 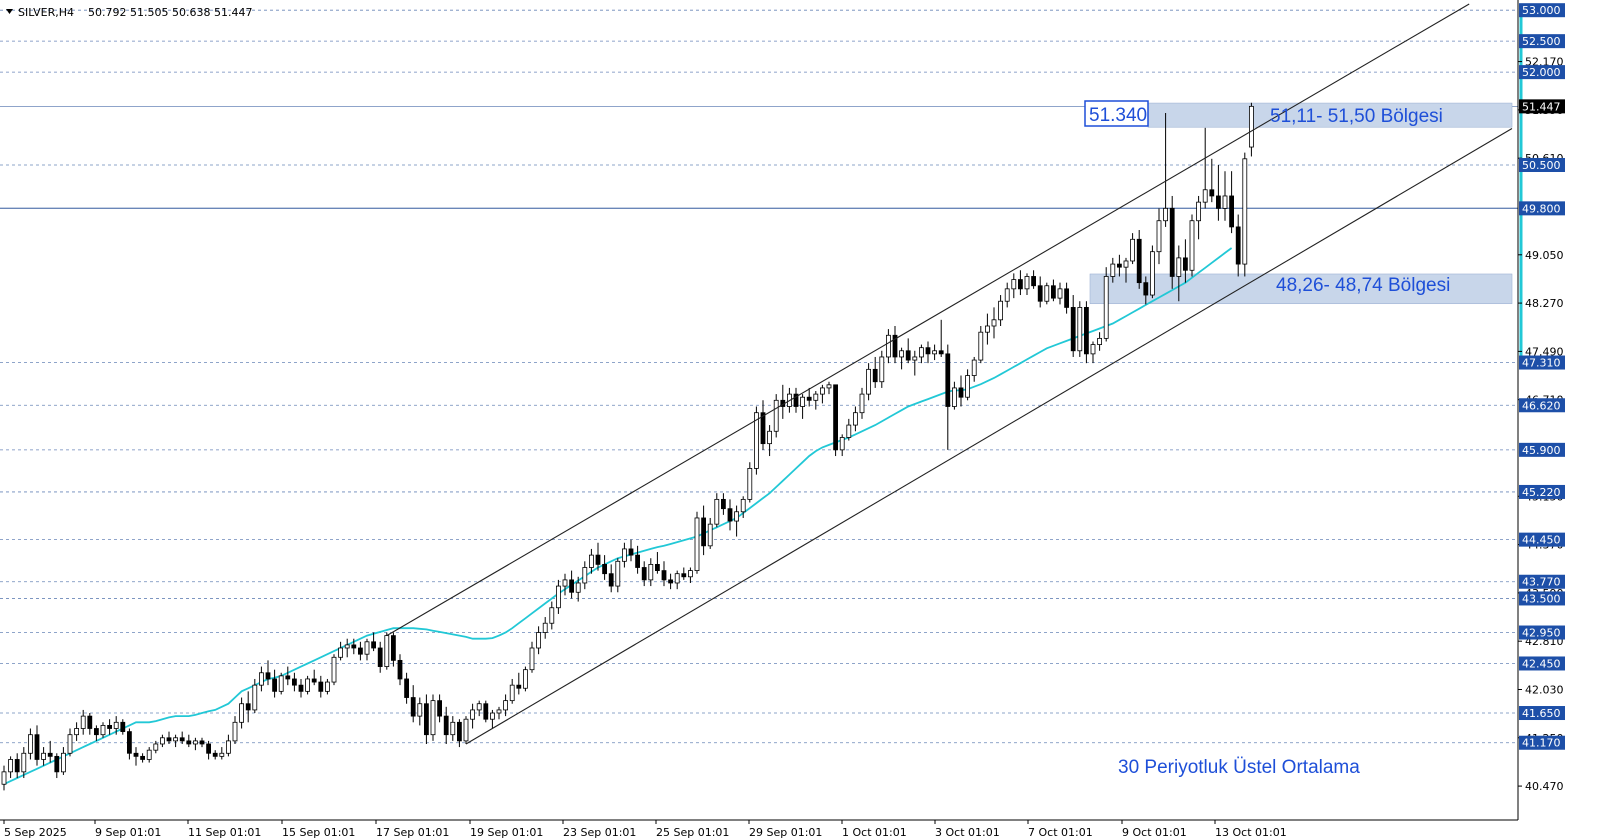 I want to click on current-price-label: 51.447, so click(x=1541, y=106).